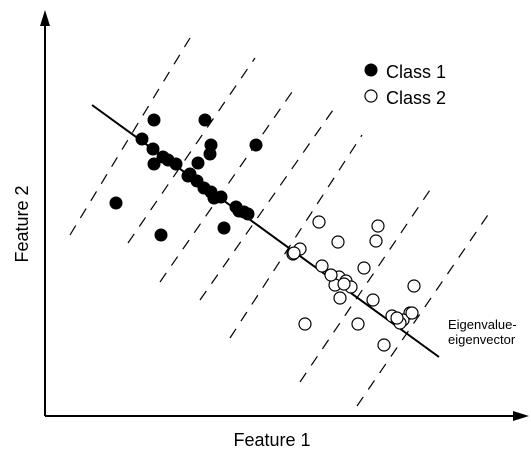 The width and height of the screenshot is (531, 450). Describe the element at coordinates (482, 339) in the screenshot. I see `annotation-line-2: eigenvector` at that location.